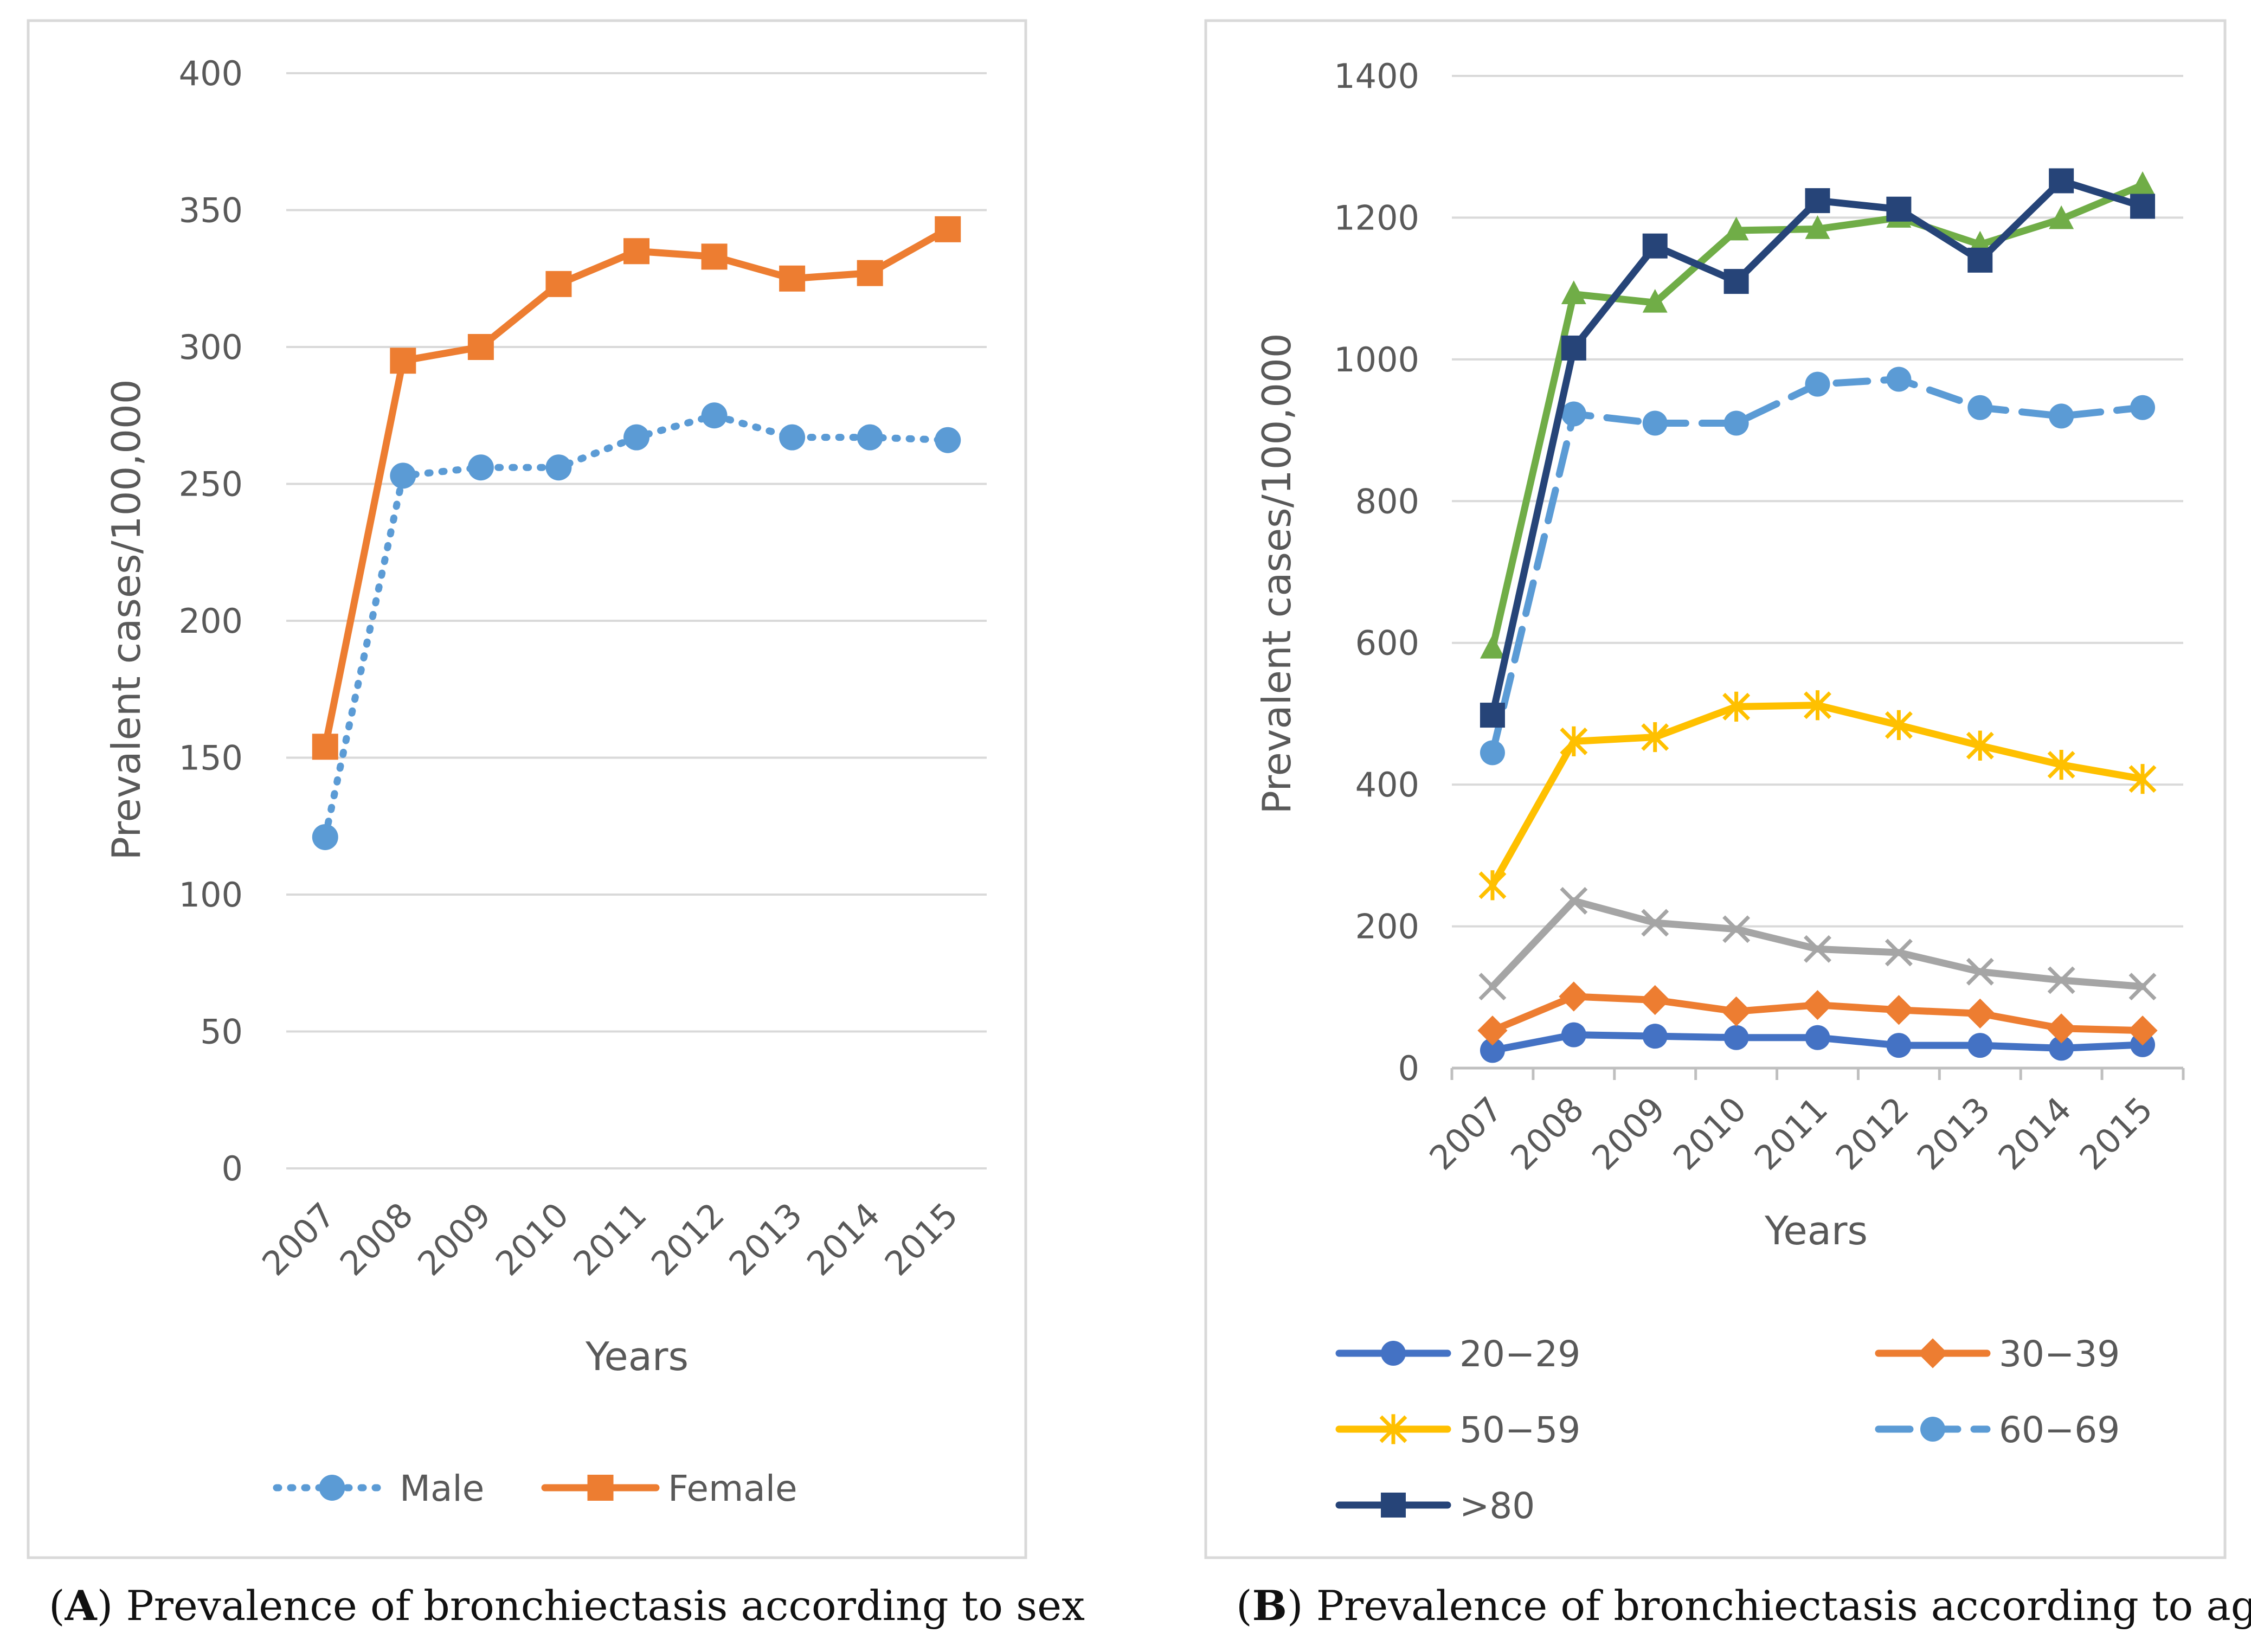 This screenshot has width=2251, height=1652. Describe the element at coordinates (1458, 1354) in the screenshot. I see `legend-item-20−29: 20−29` at that location.